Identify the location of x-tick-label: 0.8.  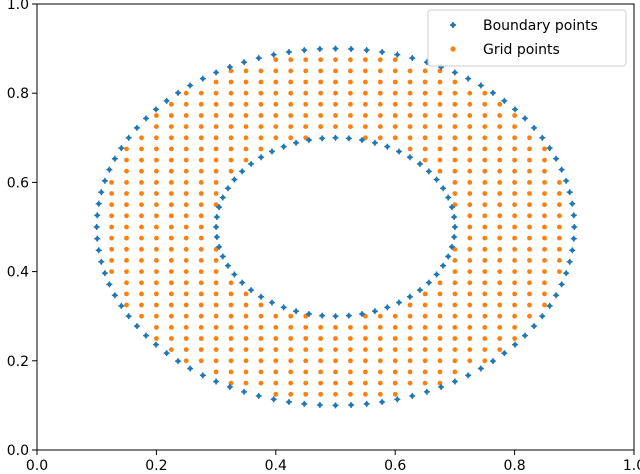
(514, 466).